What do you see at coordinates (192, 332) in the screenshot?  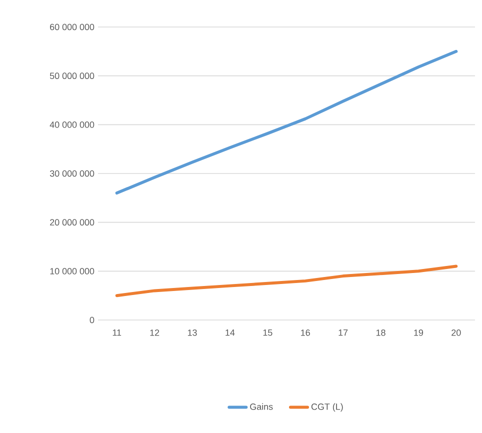 I see `x-tick-label: 13` at bounding box center [192, 332].